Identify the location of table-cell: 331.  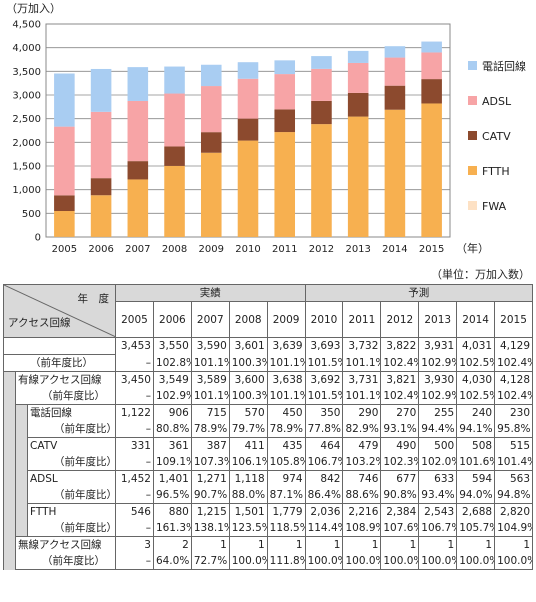
(134, 445).